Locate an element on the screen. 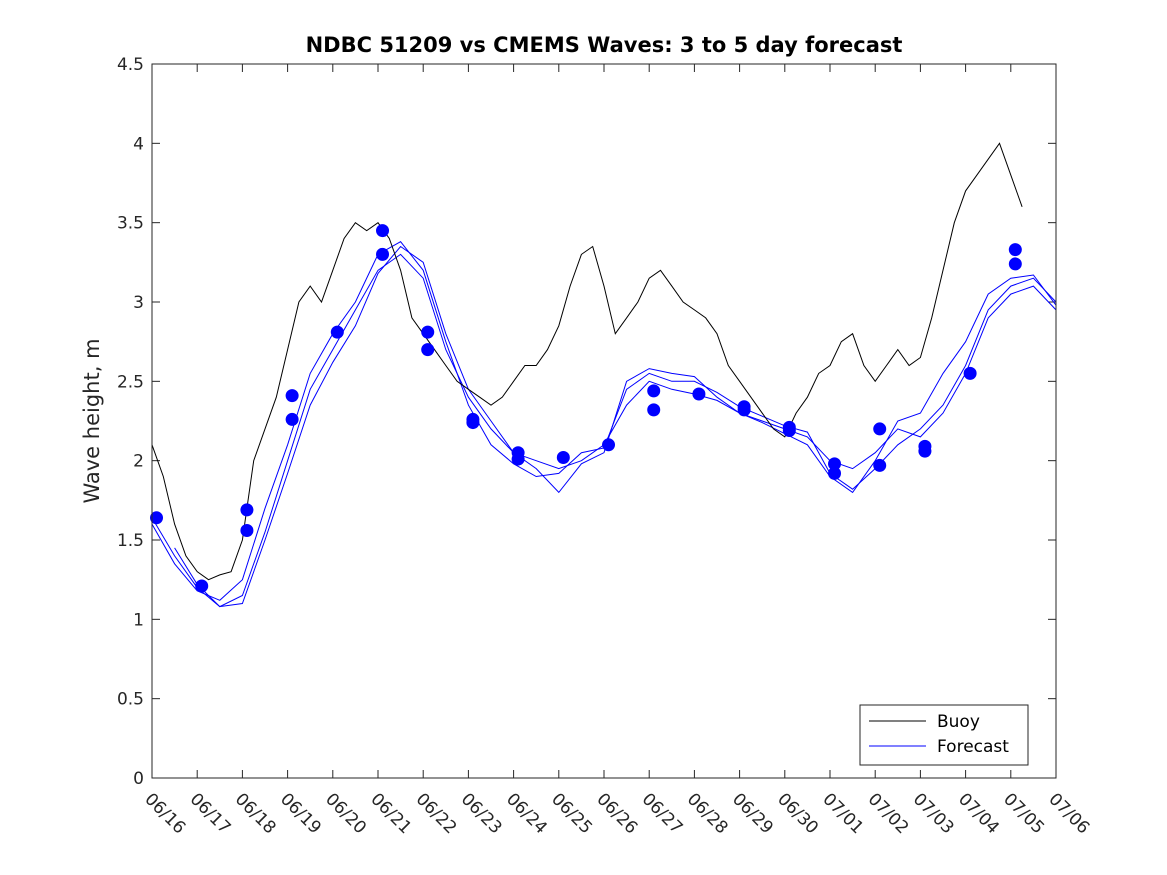 Image resolution: width=1167 pixels, height=875 pixels. legend: Buoy Forecast is located at coordinates (944, 735).